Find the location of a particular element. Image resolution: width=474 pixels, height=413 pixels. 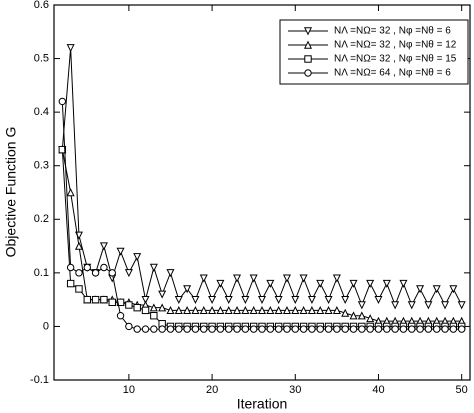

y-tick-label: 0 is located at coordinates (46, 326).